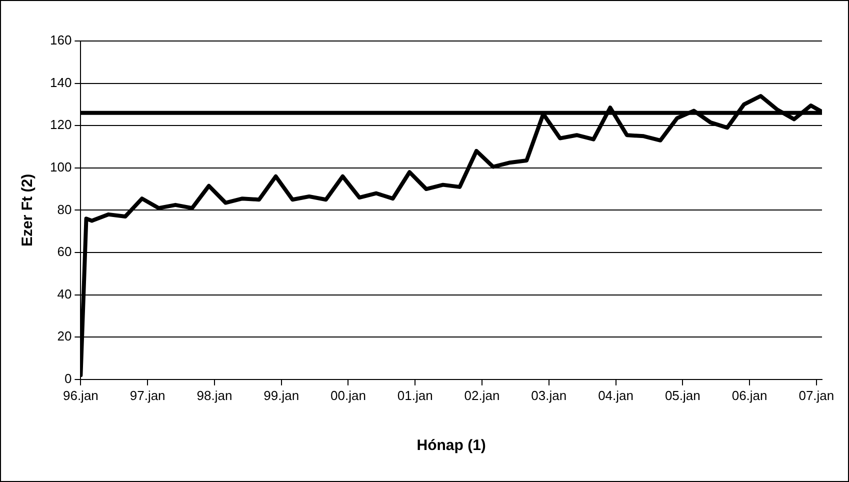  What do you see at coordinates (61, 40) in the screenshot?
I see `y-tick-label: 160` at bounding box center [61, 40].